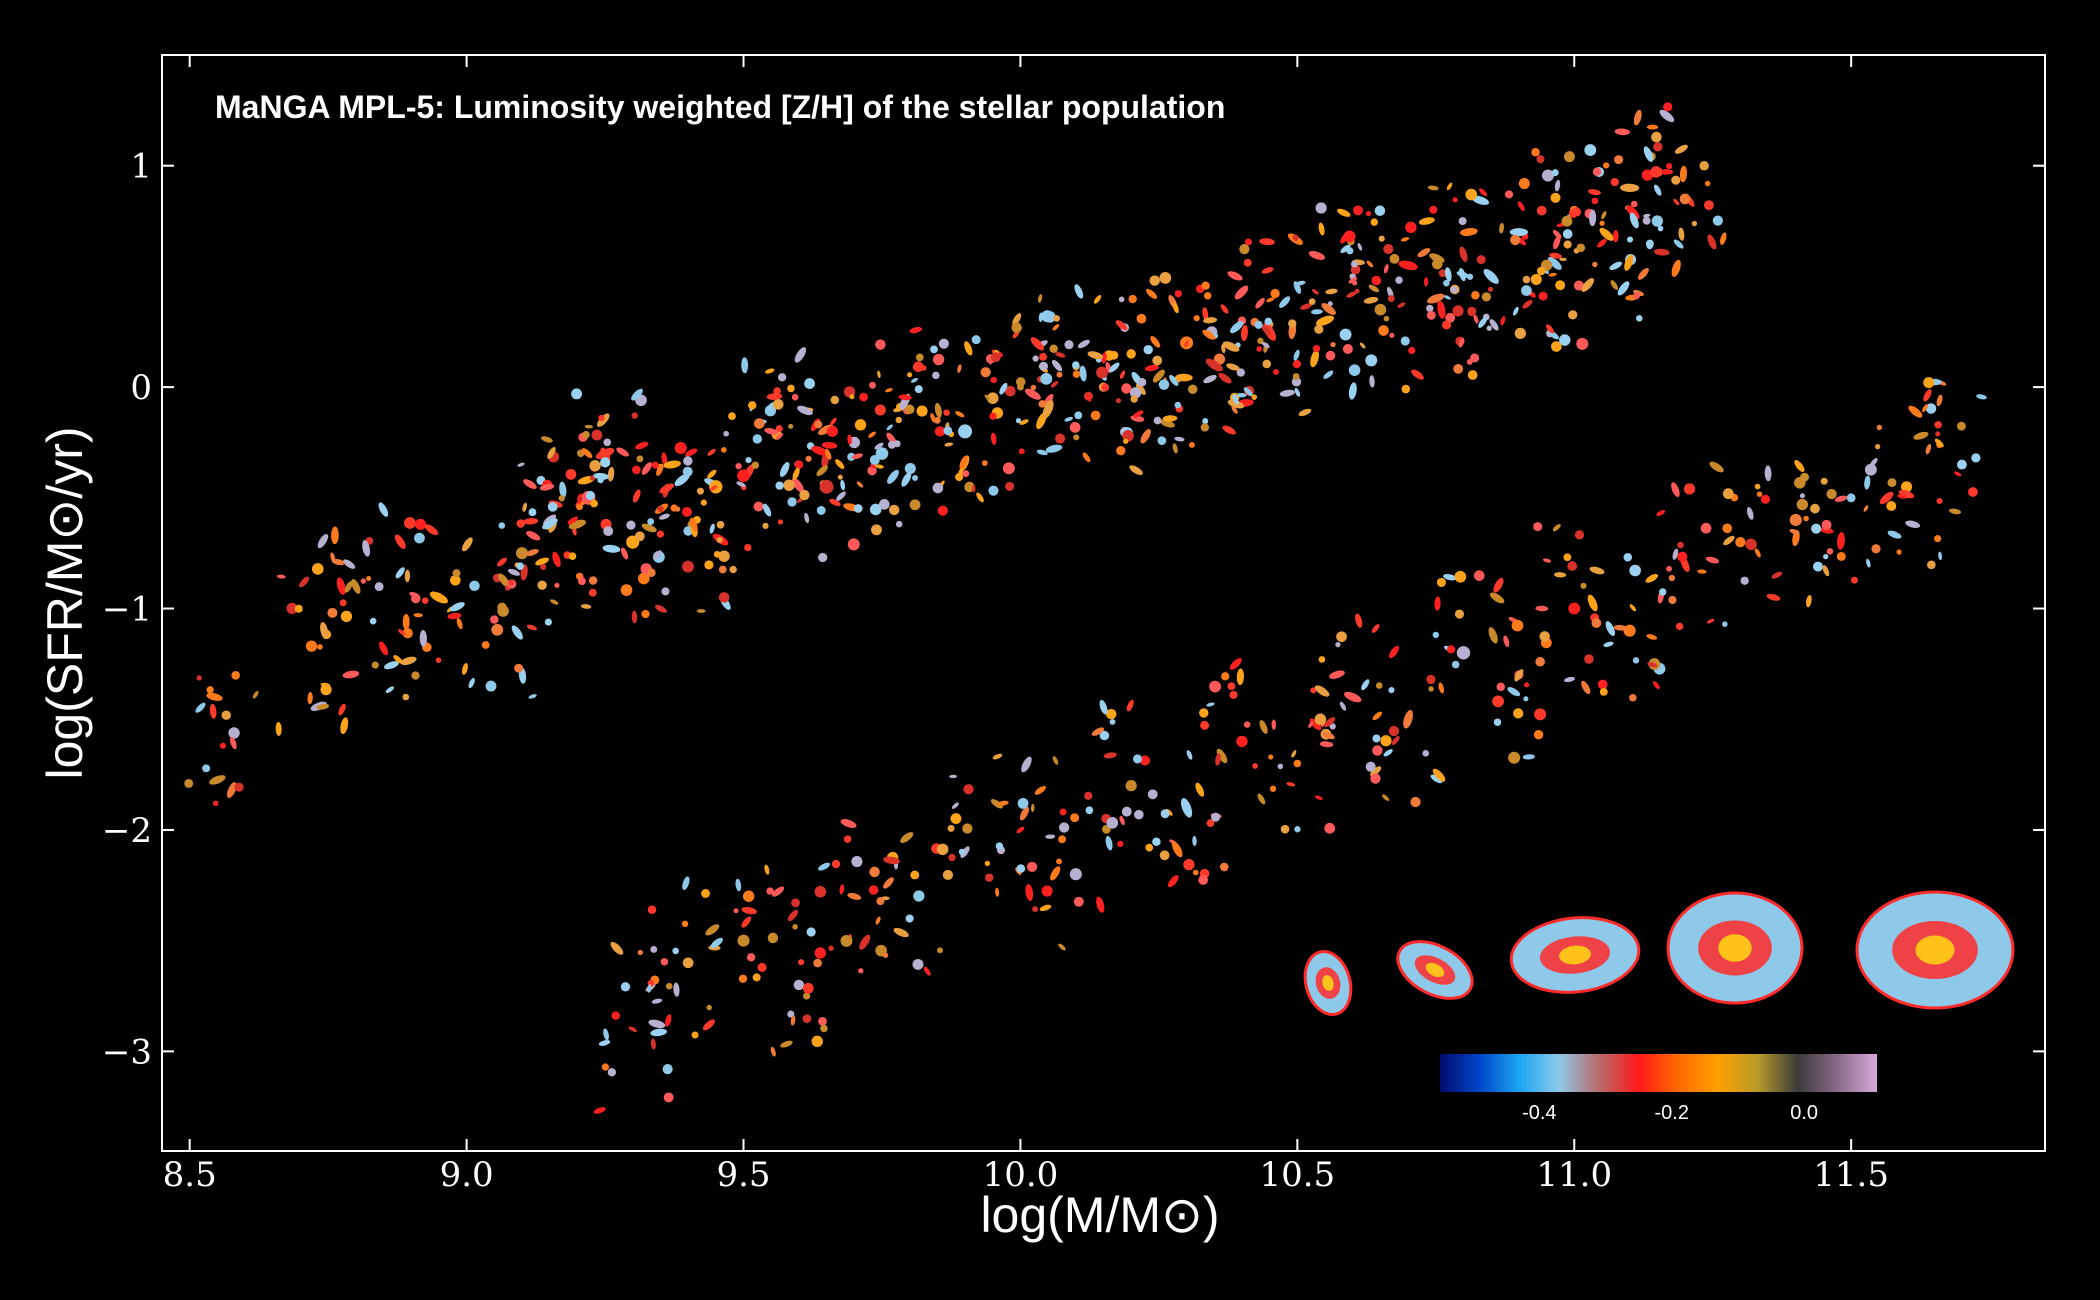 The image size is (2100, 1300). What do you see at coordinates (1574, 1175) in the screenshot?
I see `x-tick-label: 11.0` at bounding box center [1574, 1175].